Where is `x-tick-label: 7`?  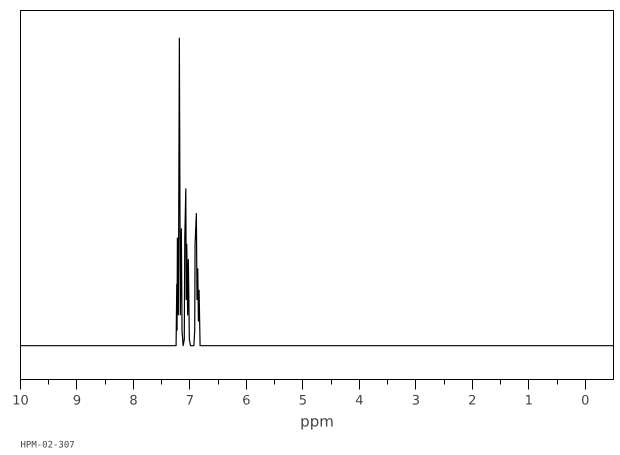 x-tick-label: 7 is located at coordinates (190, 401).